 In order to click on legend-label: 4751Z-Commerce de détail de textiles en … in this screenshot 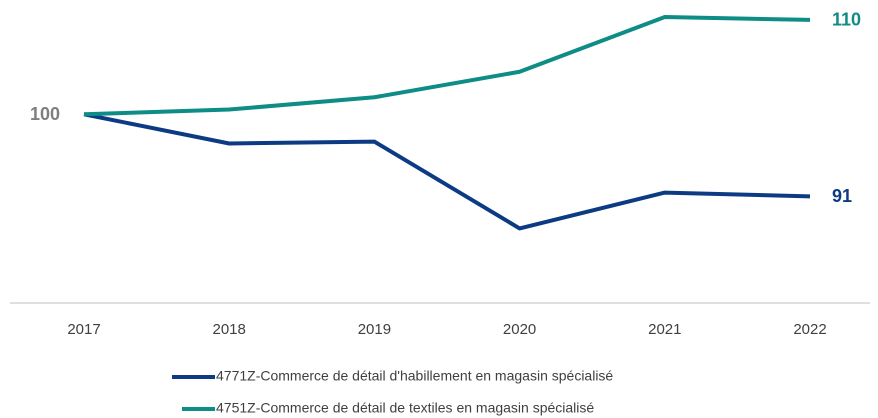, I will do `click(405, 408)`.